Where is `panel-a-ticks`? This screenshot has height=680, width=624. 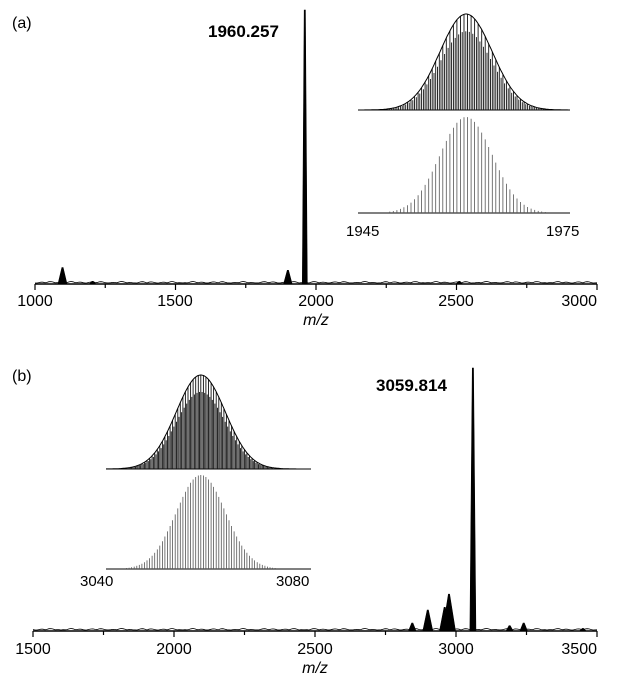 panel-a-ticks is located at coordinates (316, 287).